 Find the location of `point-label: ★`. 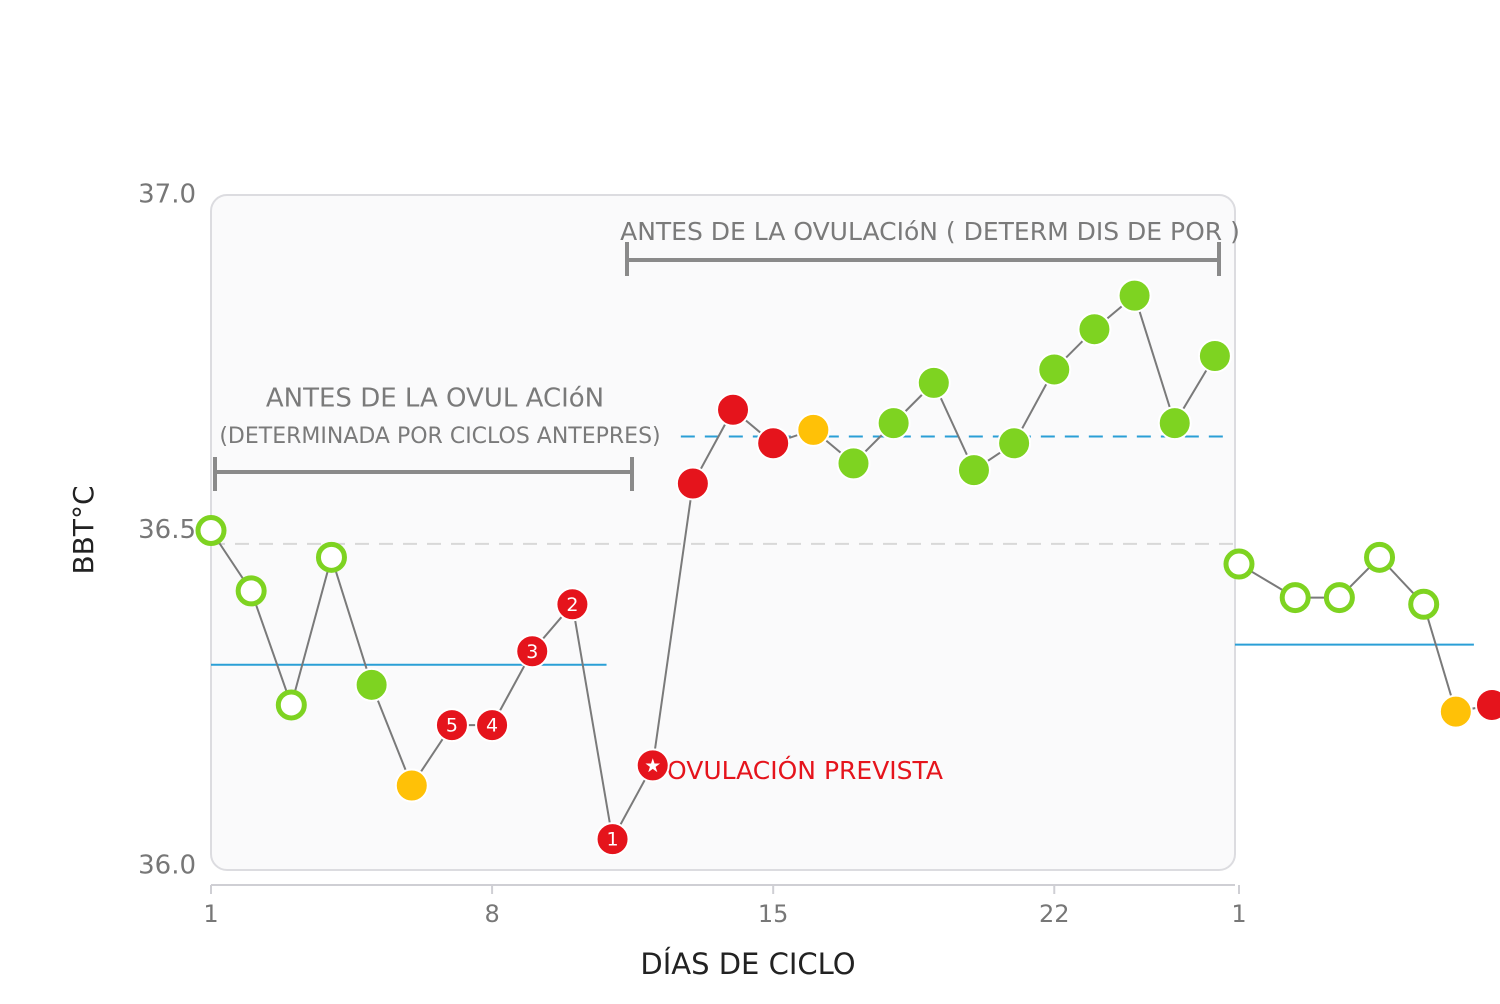

point-label: ★ is located at coordinates (652, 766).